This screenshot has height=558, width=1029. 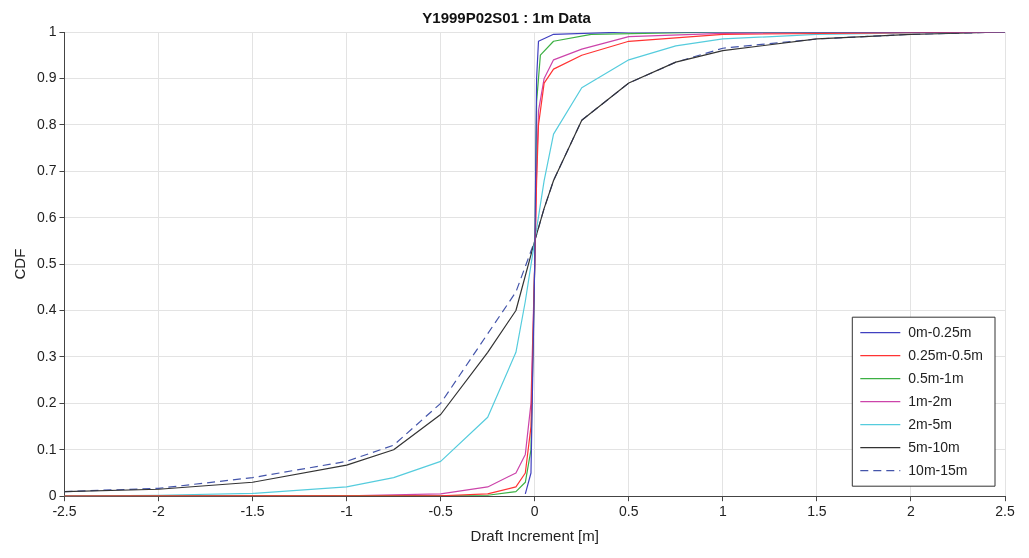 I want to click on y-tick-label: 0.7, so click(x=46, y=170).